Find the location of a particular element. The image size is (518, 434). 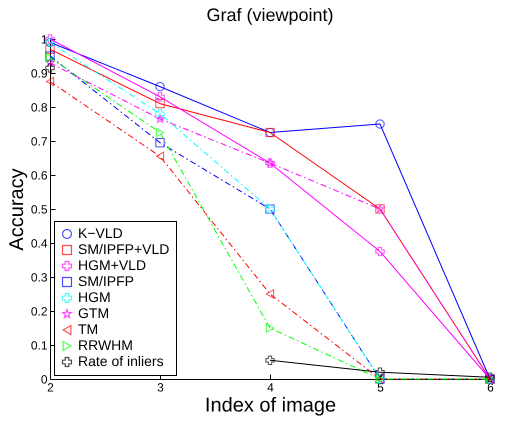

legend-label: HGM is located at coordinates (94, 297).